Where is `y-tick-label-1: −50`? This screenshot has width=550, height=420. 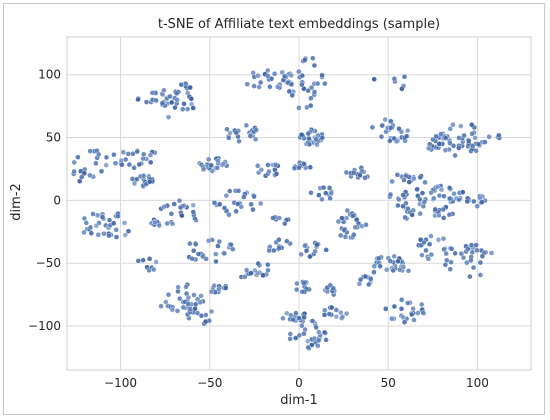 y-tick-label-1: −50 is located at coordinates (48, 263).